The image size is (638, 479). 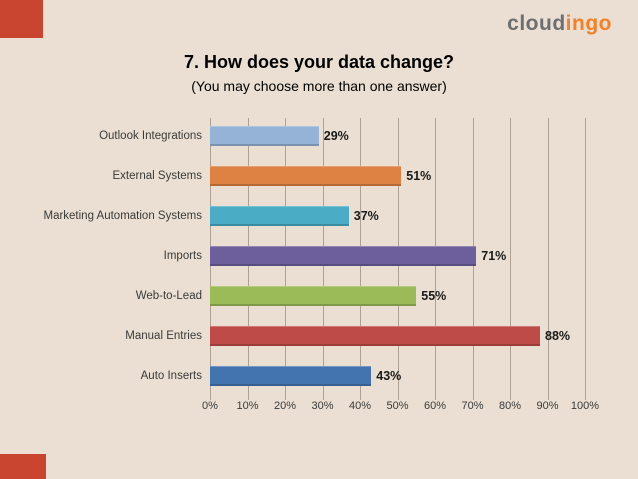 What do you see at coordinates (150, 136) in the screenshot?
I see `category-label: Outlook Integrations` at bounding box center [150, 136].